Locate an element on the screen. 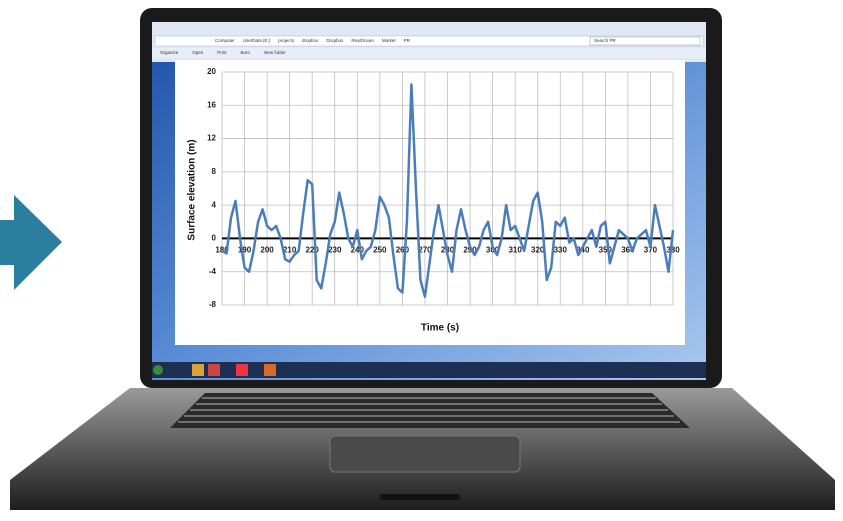 The image size is (843, 521). toolbar-button: New folder is located at coordinates (275, 52).